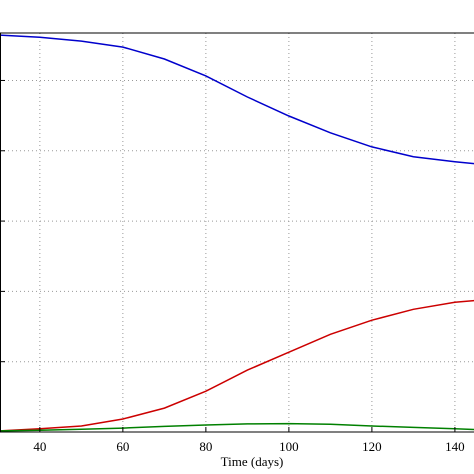 Image resolution: width=474 pixels, height=474 pixels. What do you see at coordinates (455, 446) in the screenshot?
I see `x-tick-label: 140` at bounding box center [455, 446].